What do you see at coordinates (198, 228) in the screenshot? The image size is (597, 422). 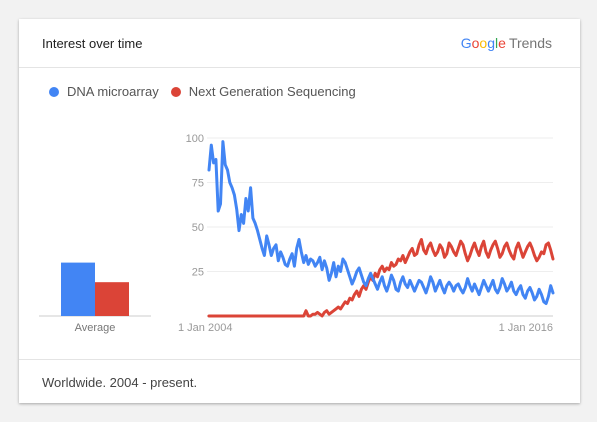 I see `y-tick-label: 50` at bounding box center [198, 228].